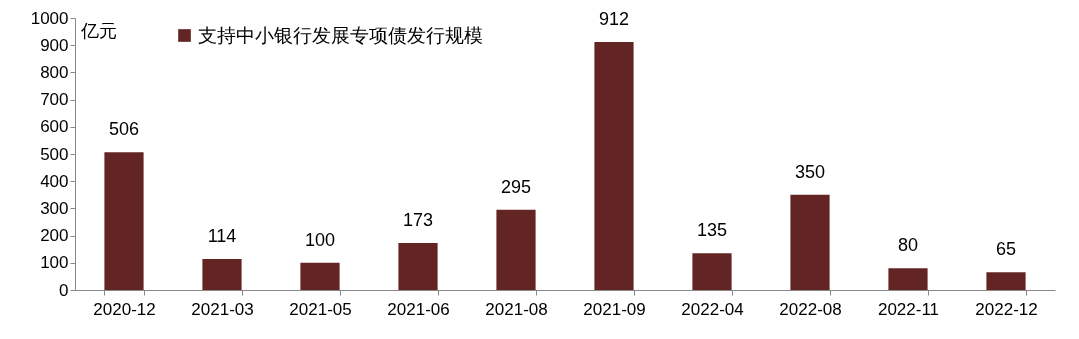 This screenshot has width=1079, height=339. Describe the element at coordinates (54, 236) in the screenshot. I see `y-tick-label: 200` at that location.